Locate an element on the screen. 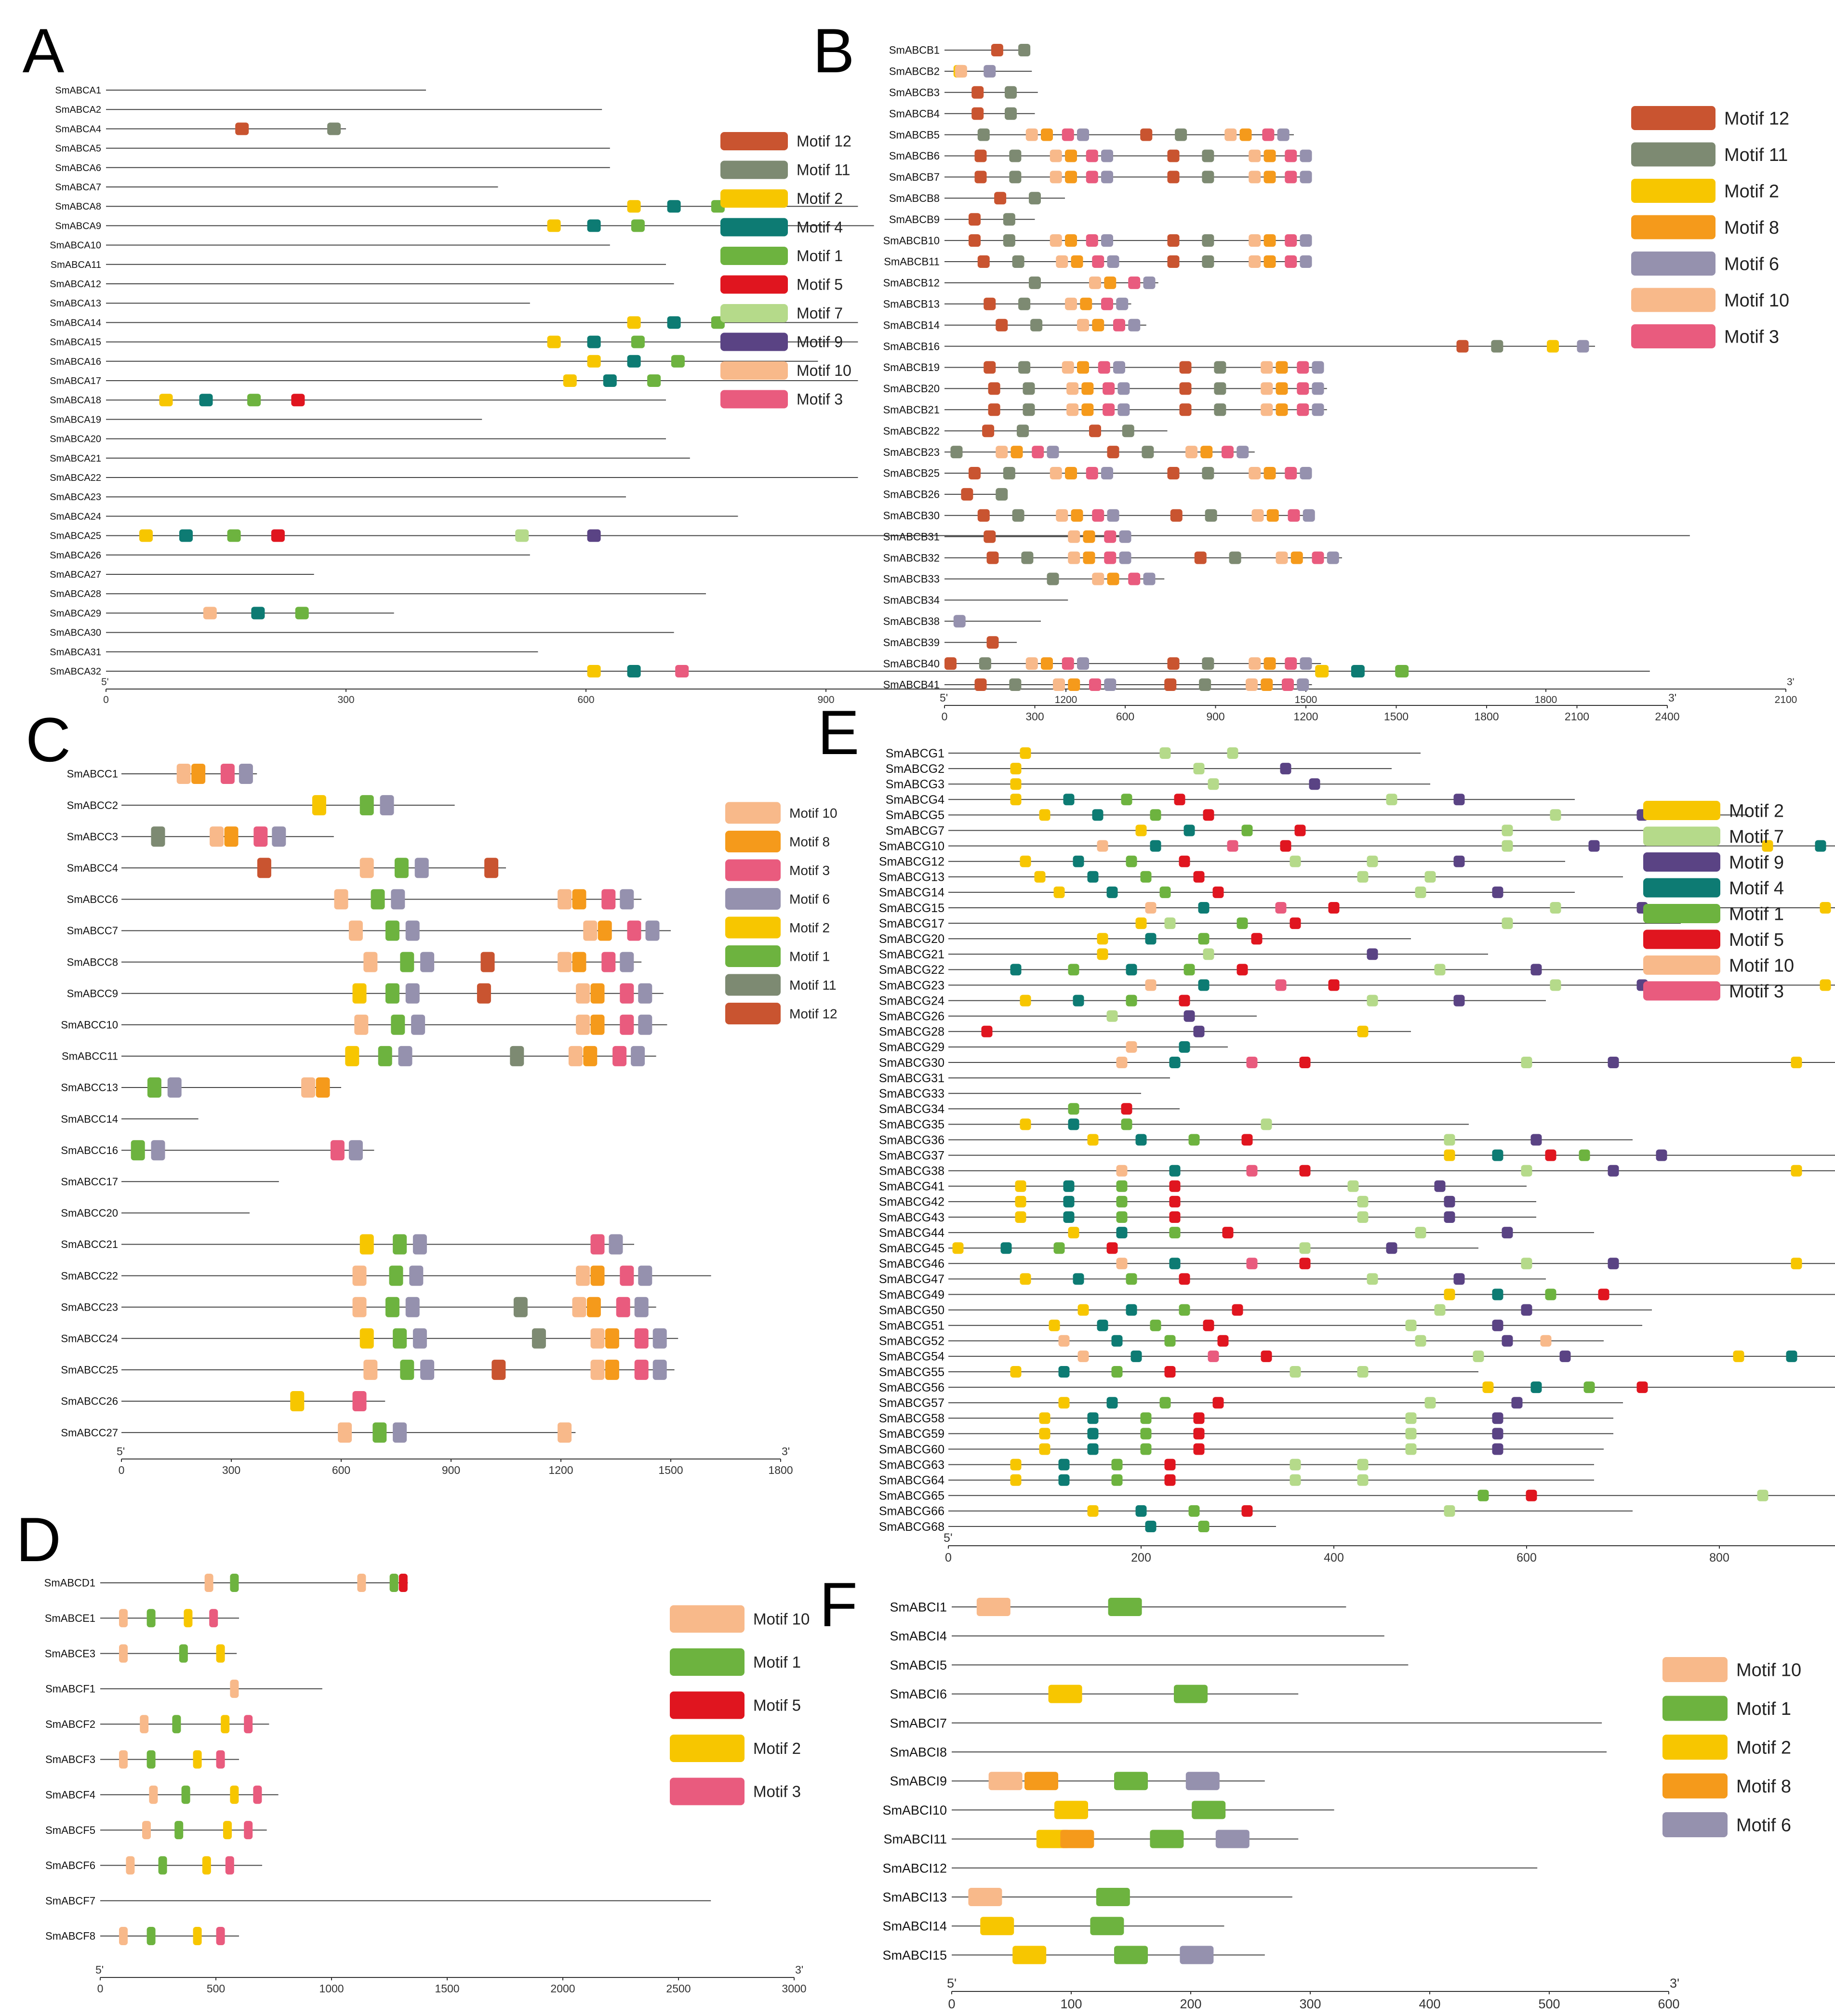  gene-name: SmABCA22 is located at coordinates (76, 478).